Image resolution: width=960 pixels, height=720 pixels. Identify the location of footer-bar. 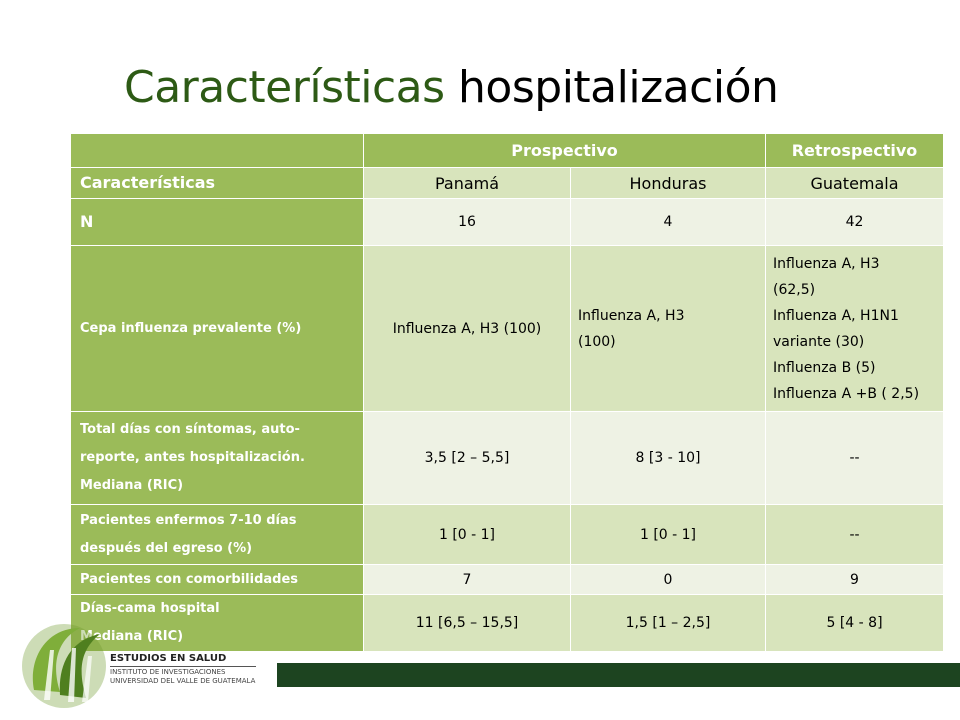
(618, 675).